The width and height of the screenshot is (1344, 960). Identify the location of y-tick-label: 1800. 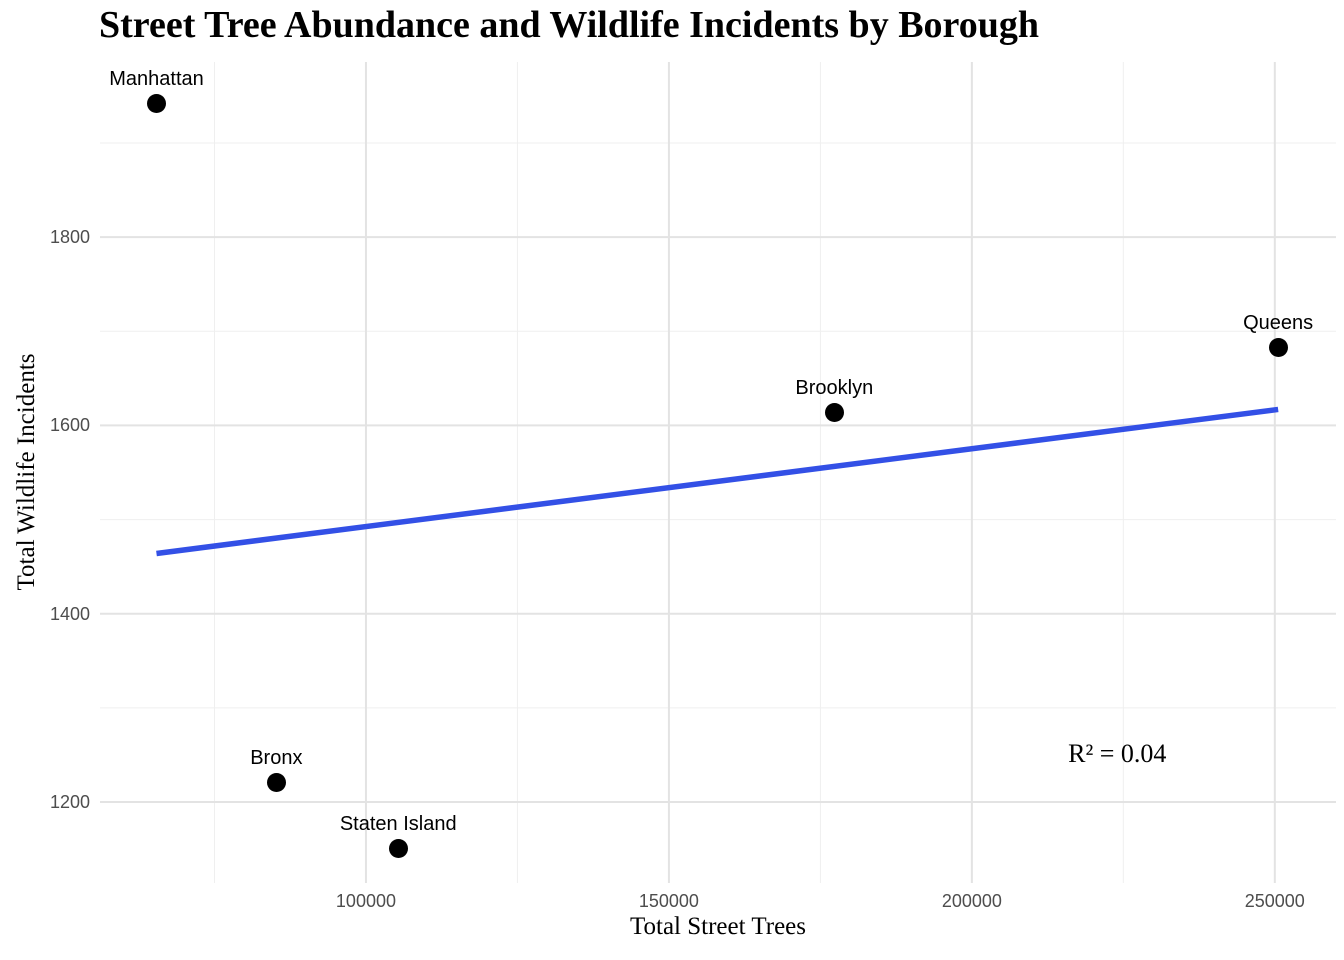
(69, 237).